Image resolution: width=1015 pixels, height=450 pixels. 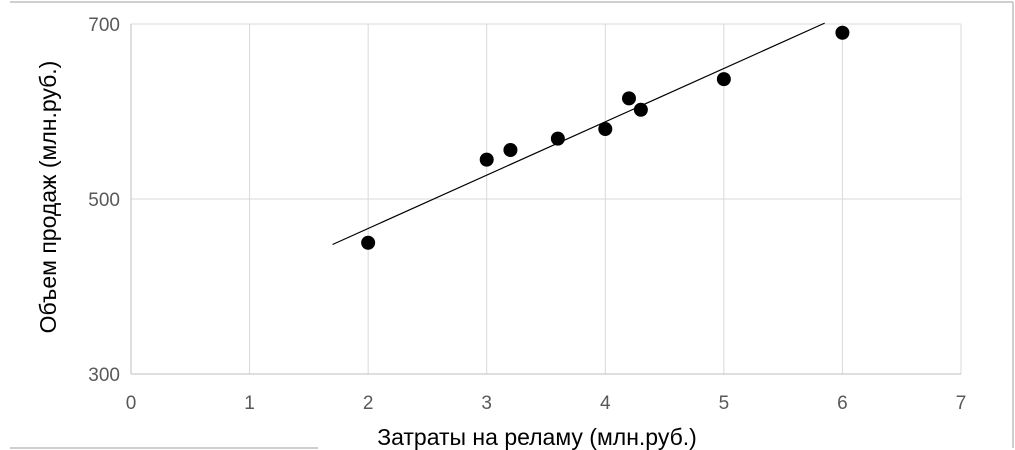 I want to click on x-tick-label: 4, so click(x=605, y=403).